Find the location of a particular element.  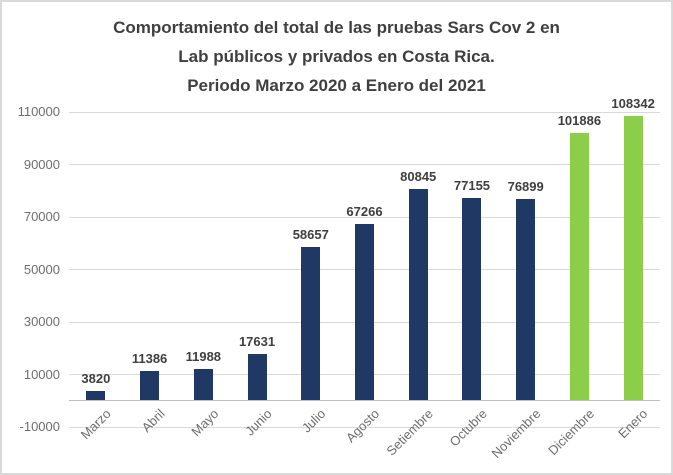

data-label-enero: 108342 is located at coordinates (633, 104).